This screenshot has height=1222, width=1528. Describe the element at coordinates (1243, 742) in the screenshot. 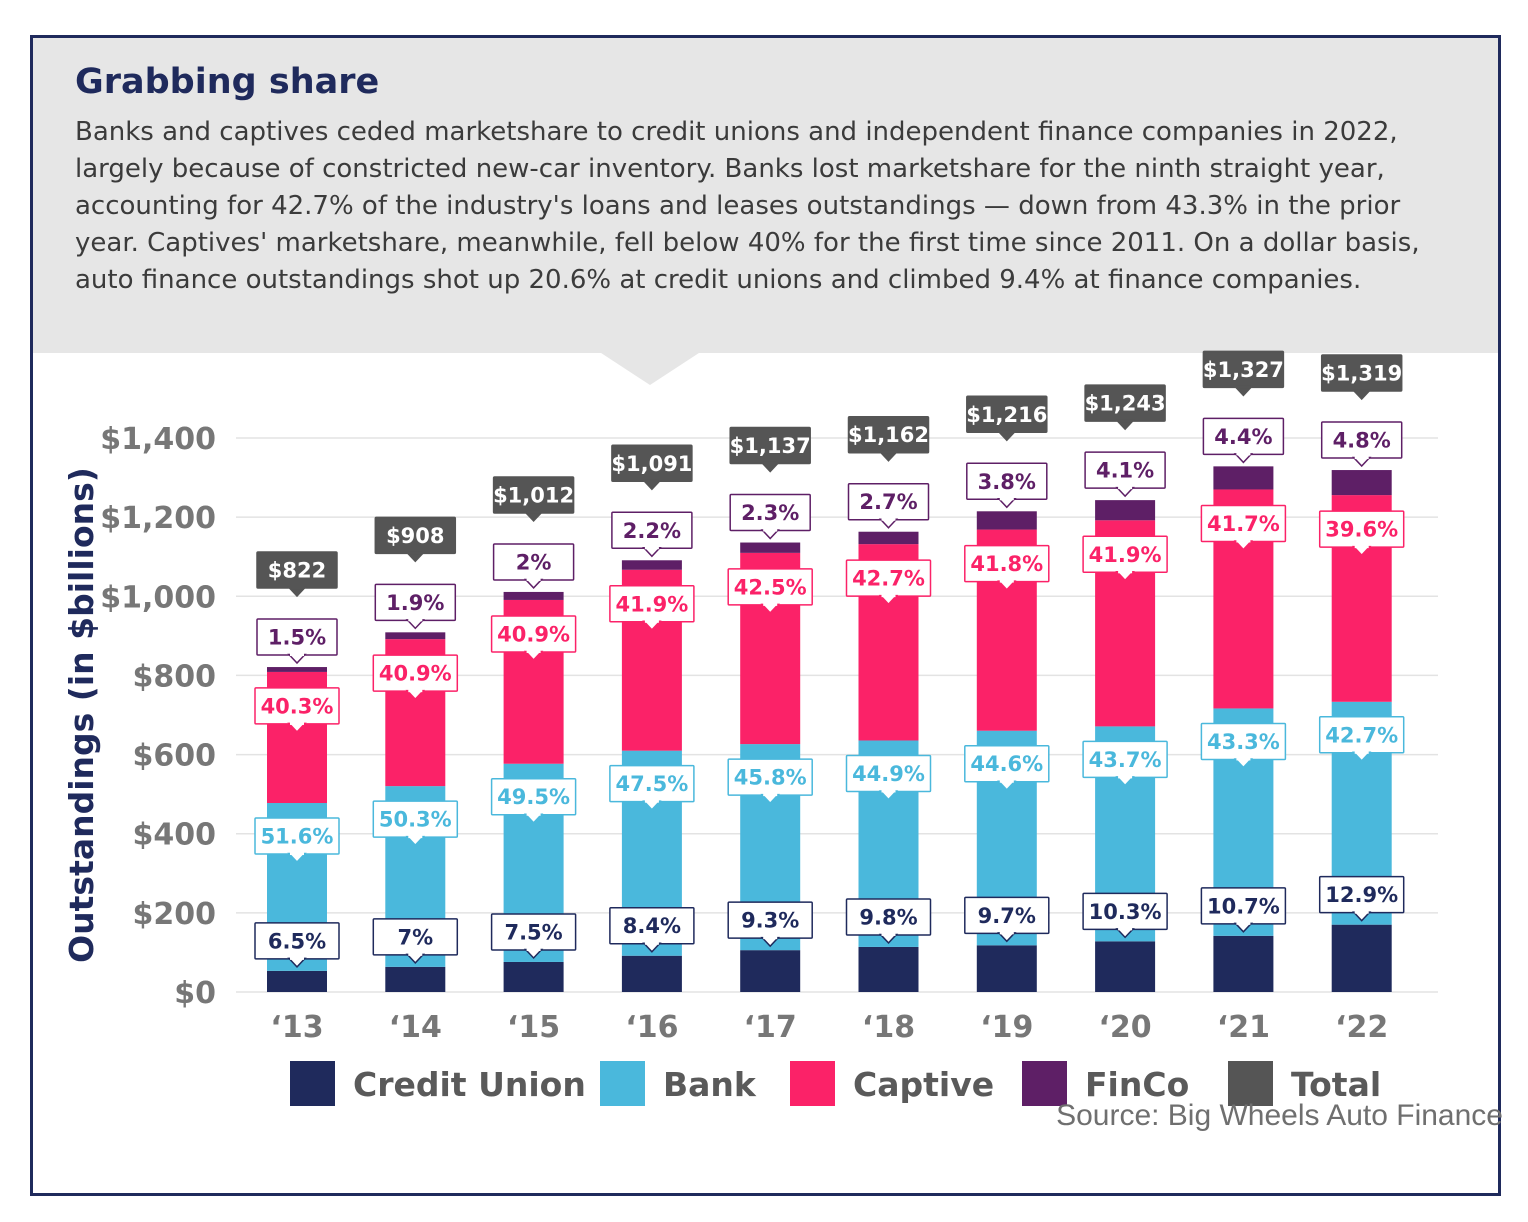

I see `label-bank-text: 43.3%` at that location.